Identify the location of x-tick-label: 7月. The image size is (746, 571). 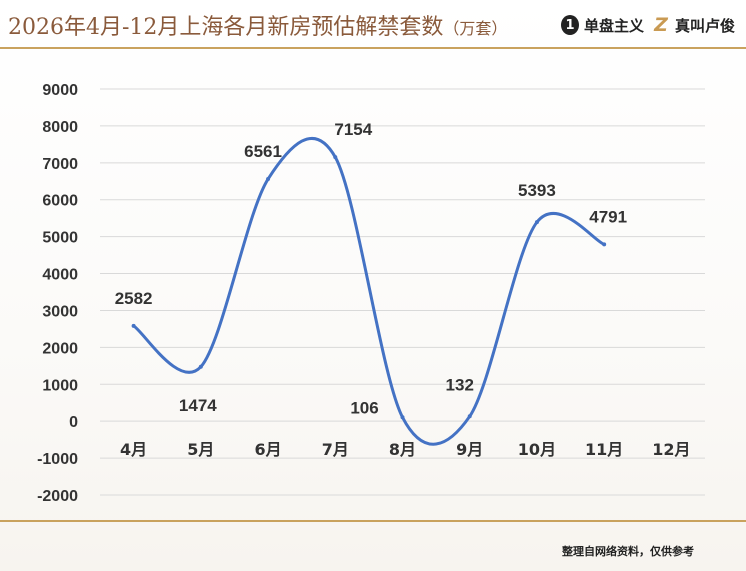
(335, 449).